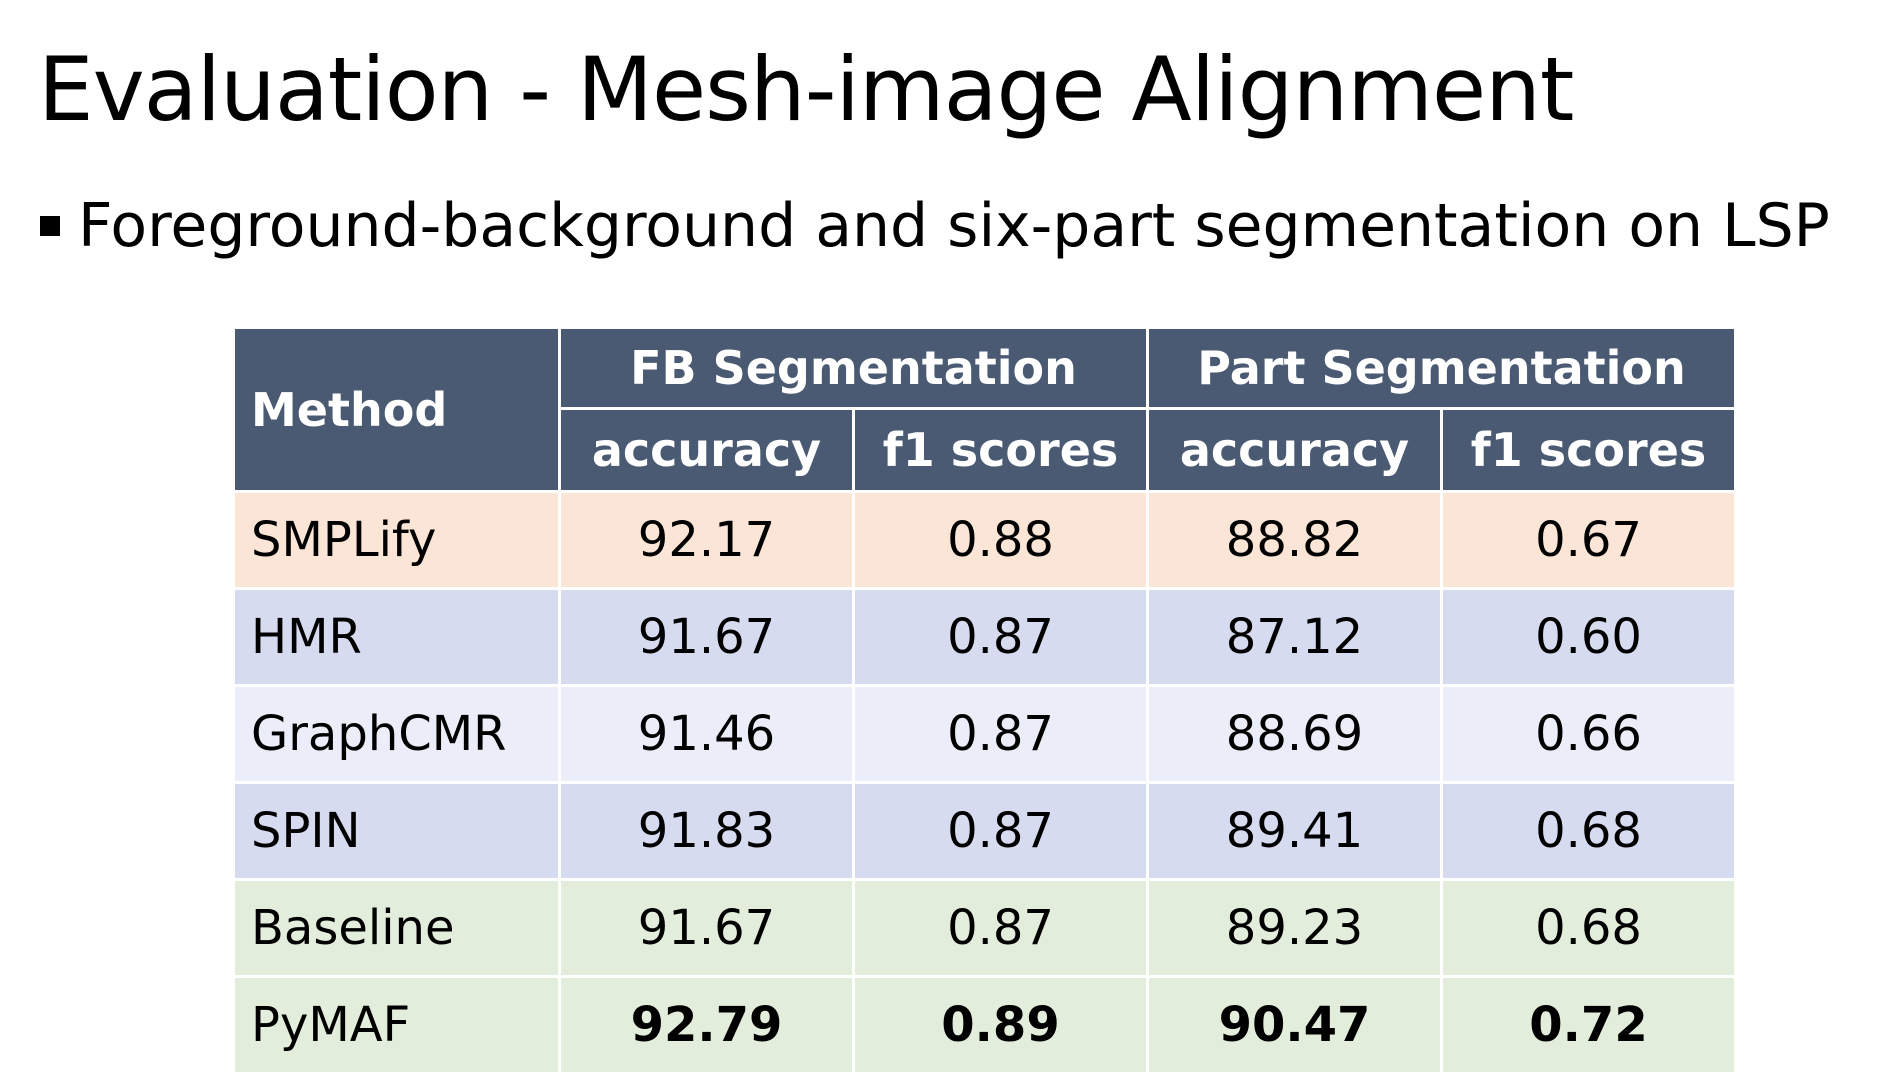 This screenshot has width=1886, height=1088. What do you see at coordinates (706, 734) in the screenshot?
I see `fb-accuracy-cell: 91.46` at bounding box center [706, 734].